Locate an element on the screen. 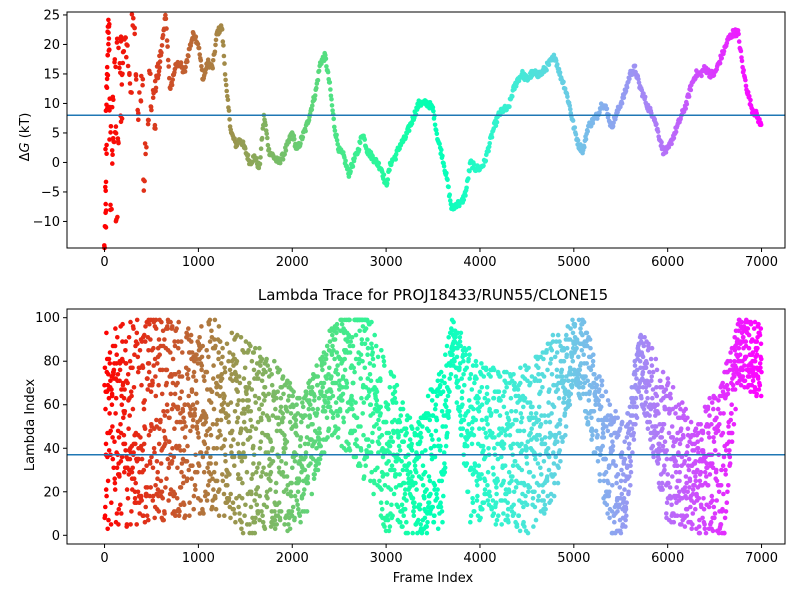  x-axis-label: Frame Index is located at coordinates (433, 578).